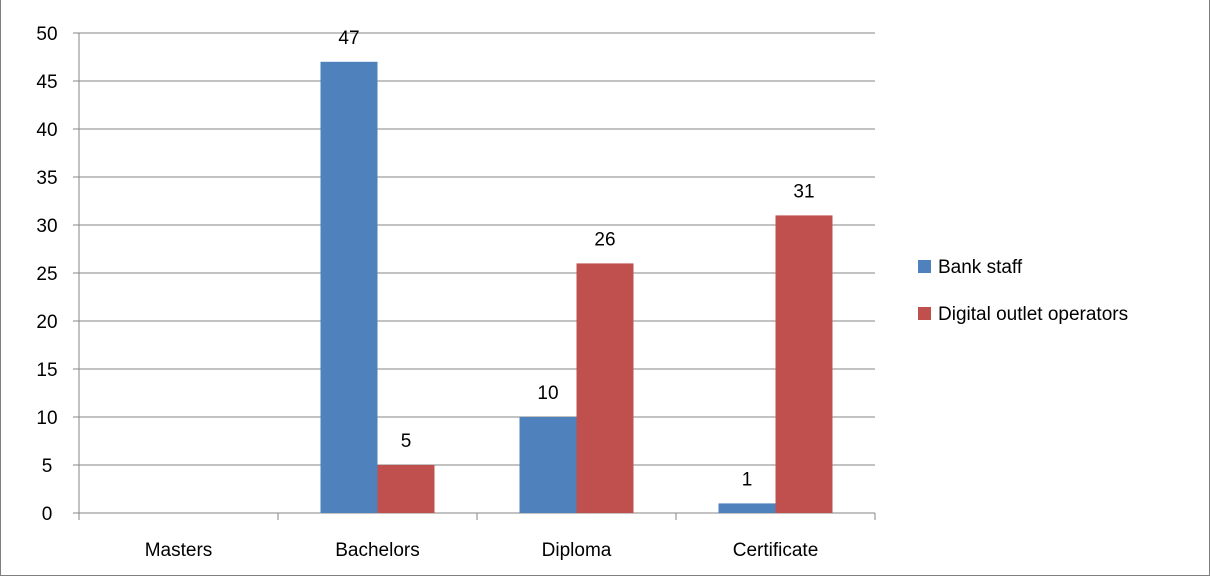  What do you see at coordinates (46, 418) in the screenshot?
I see `y-tick-label: 10` at bounding box center [46, 418].